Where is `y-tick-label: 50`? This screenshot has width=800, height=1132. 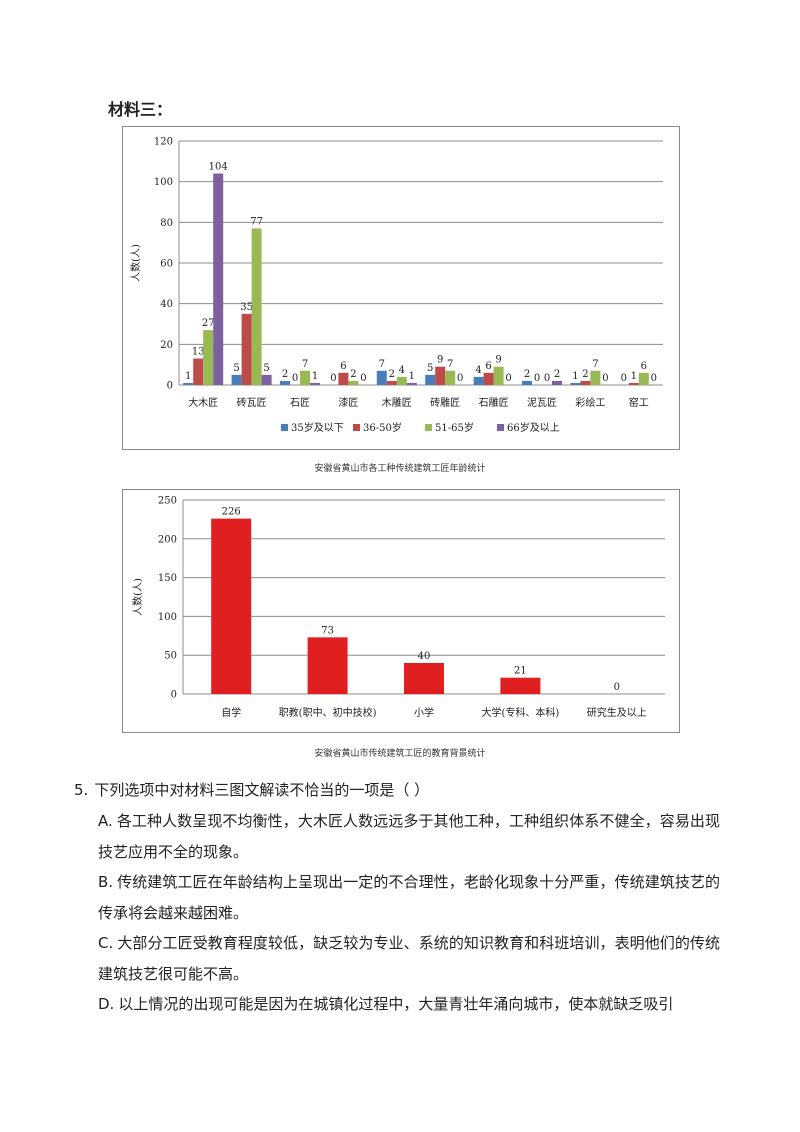 y-tick-label: 50 is located at coordinates (170, 656).